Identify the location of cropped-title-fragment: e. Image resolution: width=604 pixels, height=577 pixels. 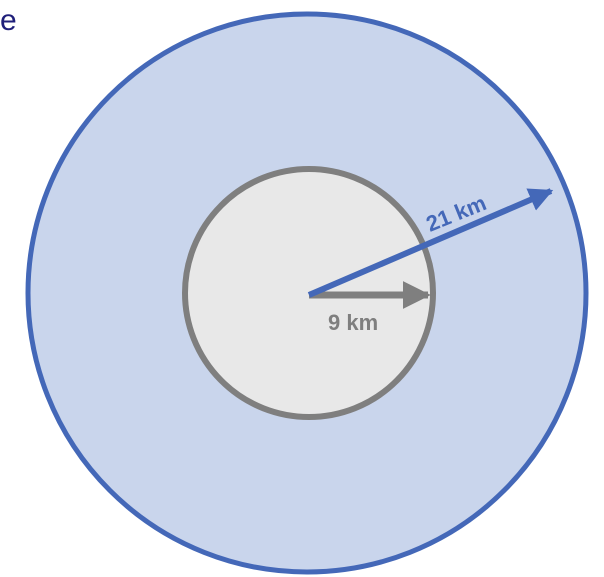
(8, 20).